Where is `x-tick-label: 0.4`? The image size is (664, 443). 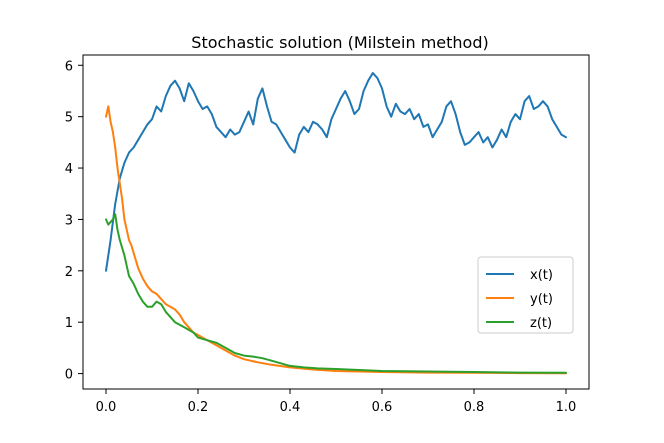 x-tick-label: 0.4 is located at coordinates (290, 407).